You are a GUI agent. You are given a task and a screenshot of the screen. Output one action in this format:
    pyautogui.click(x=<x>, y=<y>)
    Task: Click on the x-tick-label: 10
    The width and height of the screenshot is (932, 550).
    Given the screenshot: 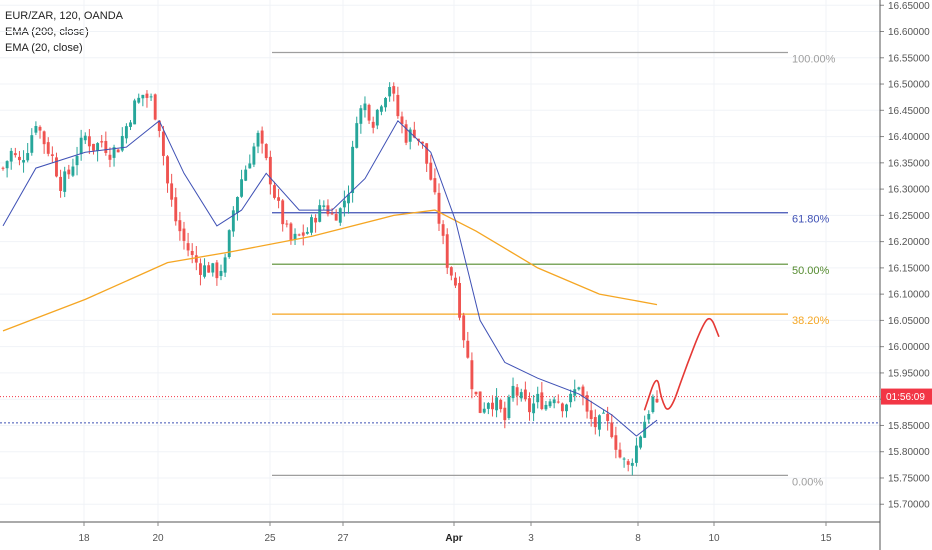 What is the action you would take?
    pyautogui.click(x=714, y=538)
    